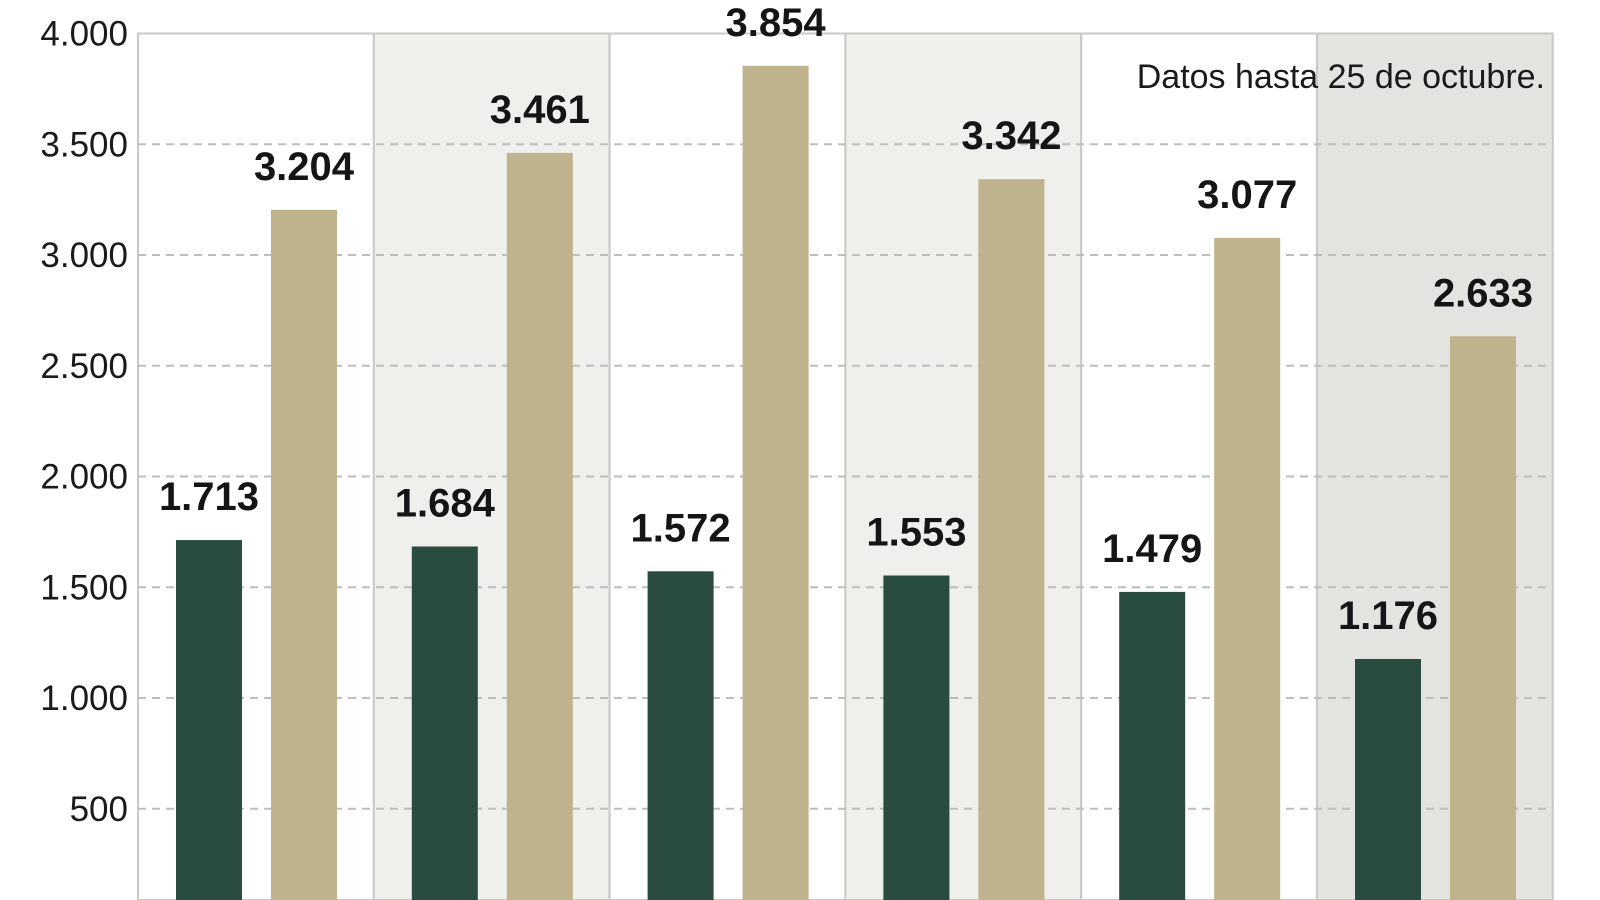 This screenshot has height=900, width=1600. I want to click on y-tick-label: 2.500, so click(84, 366).